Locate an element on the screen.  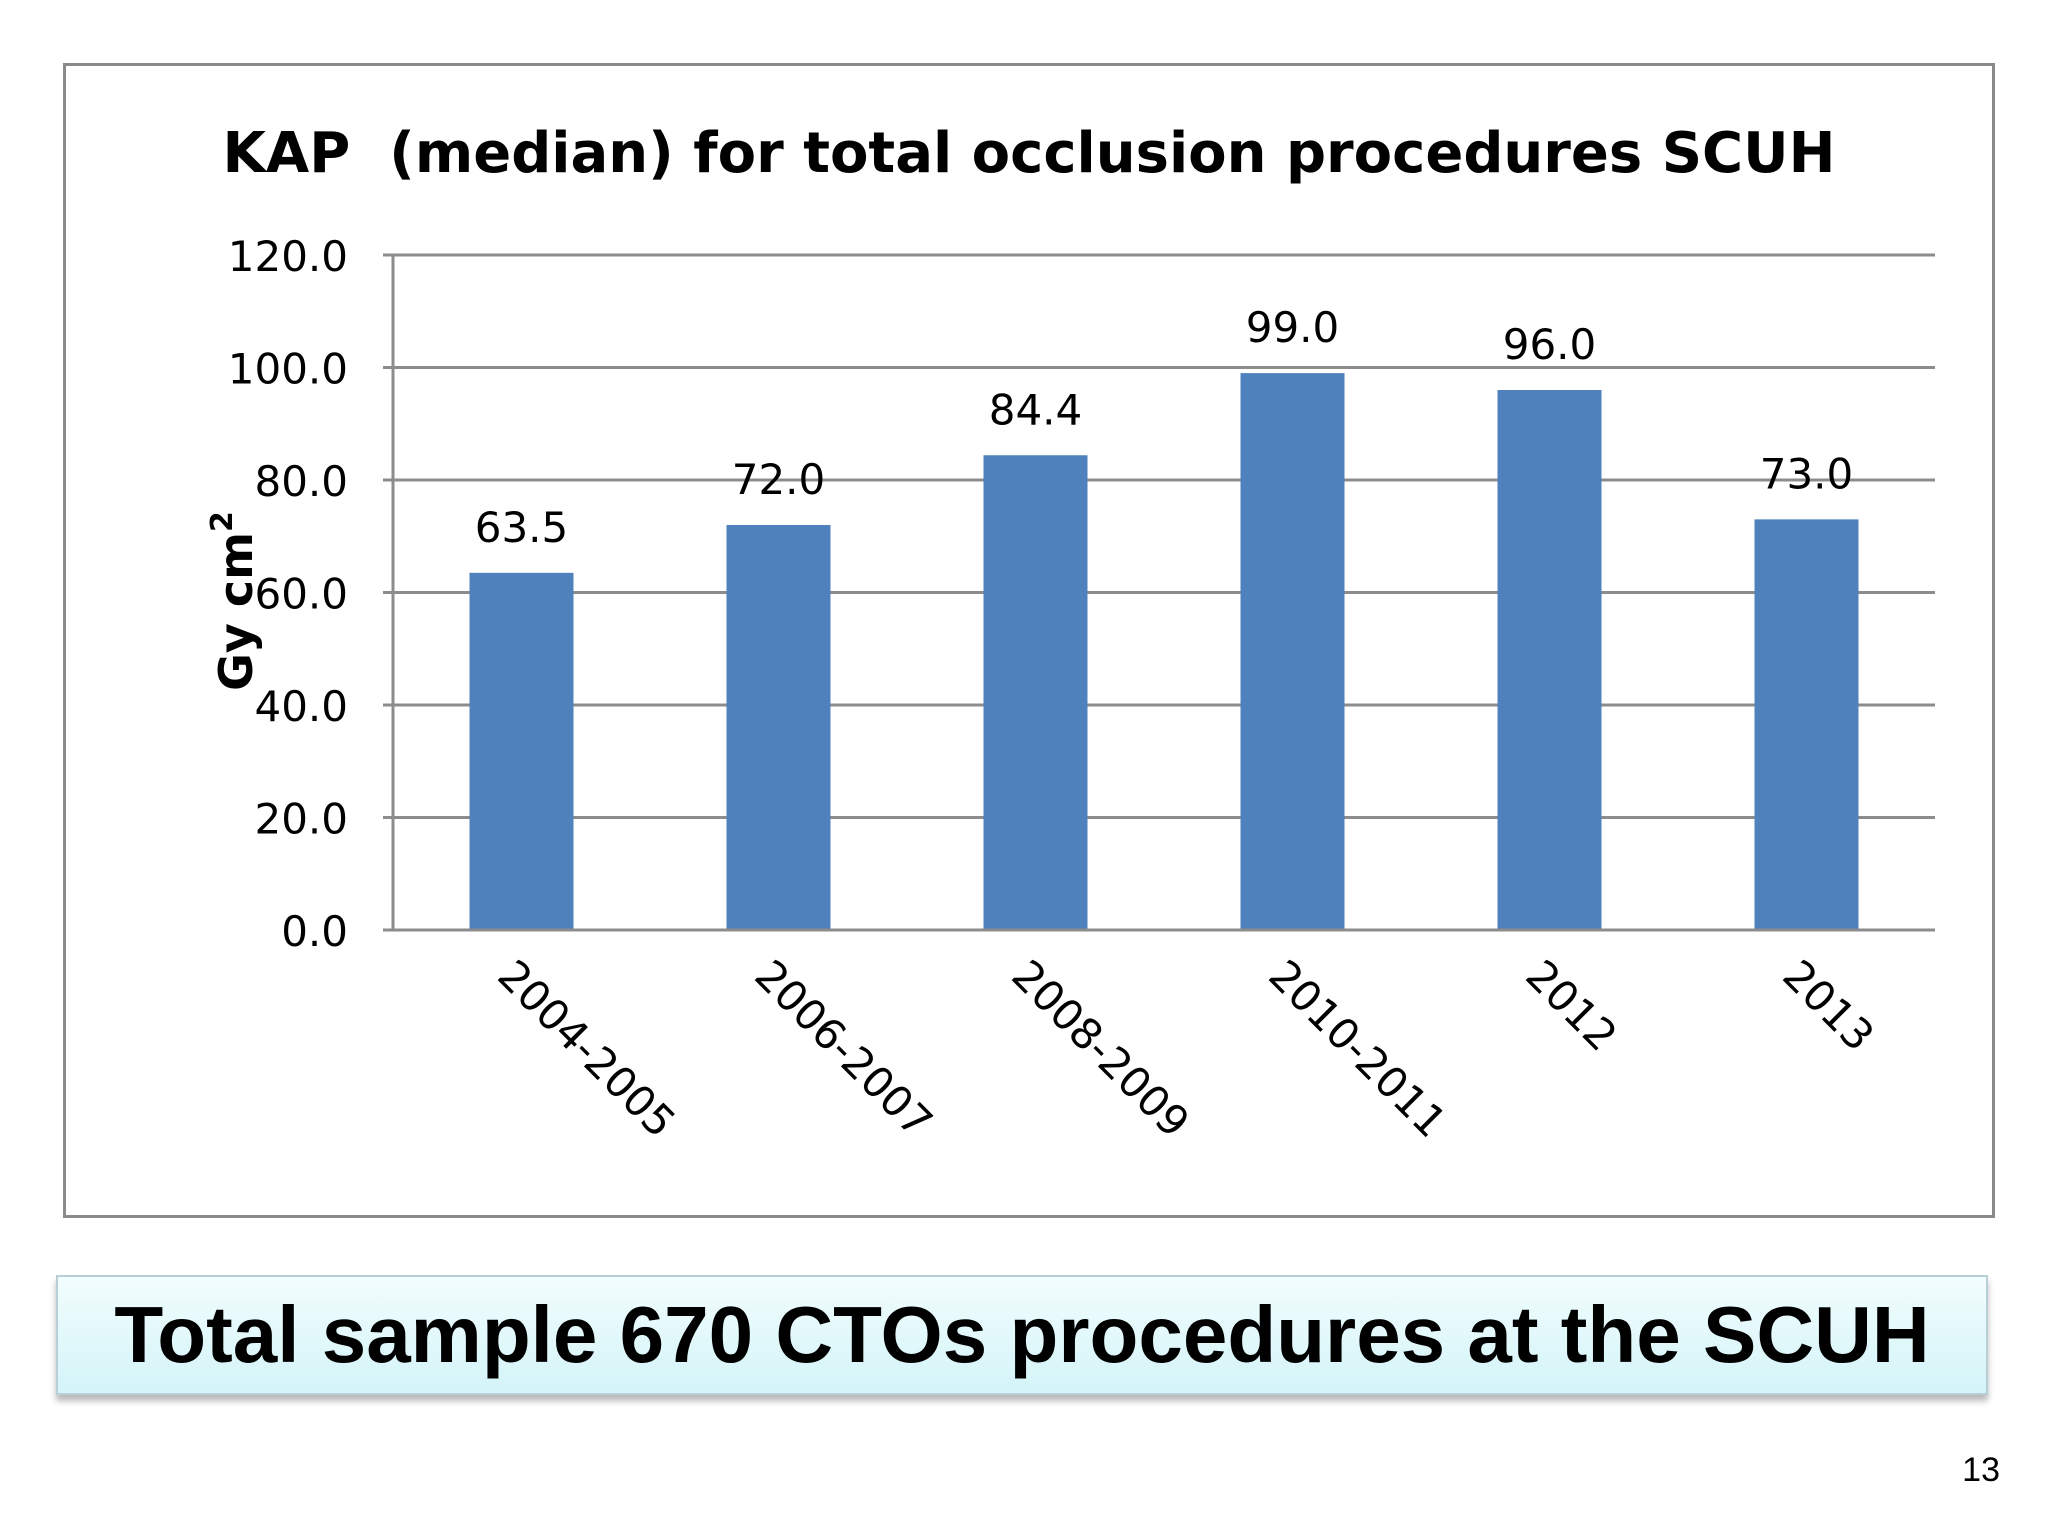
y-tick-label: 120.0 is located at coordinates (288, 256).